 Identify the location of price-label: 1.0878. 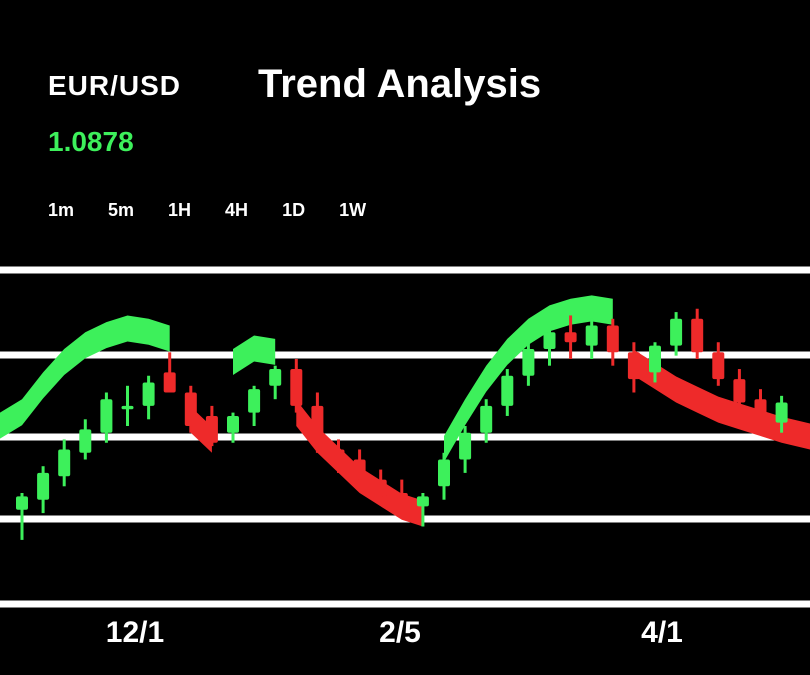
(91, 141).